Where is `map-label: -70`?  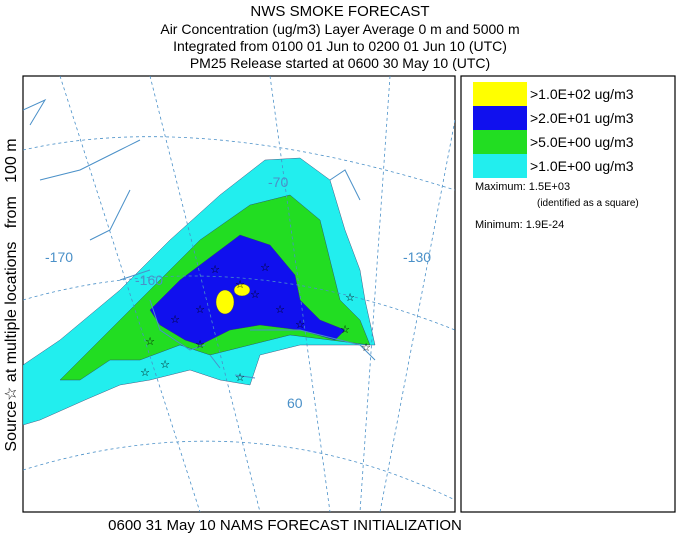 map-label: -70 is located at coordinates (278, 182).